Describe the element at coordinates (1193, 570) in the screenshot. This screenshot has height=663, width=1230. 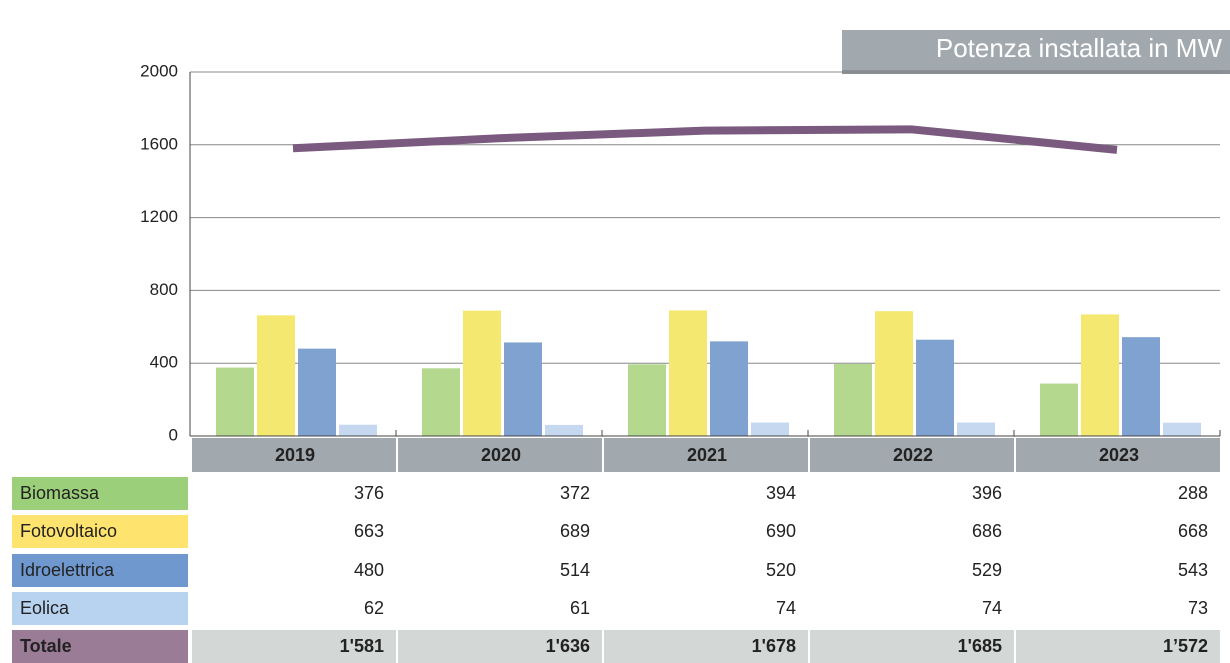
I see `table-value: 543` at that location.